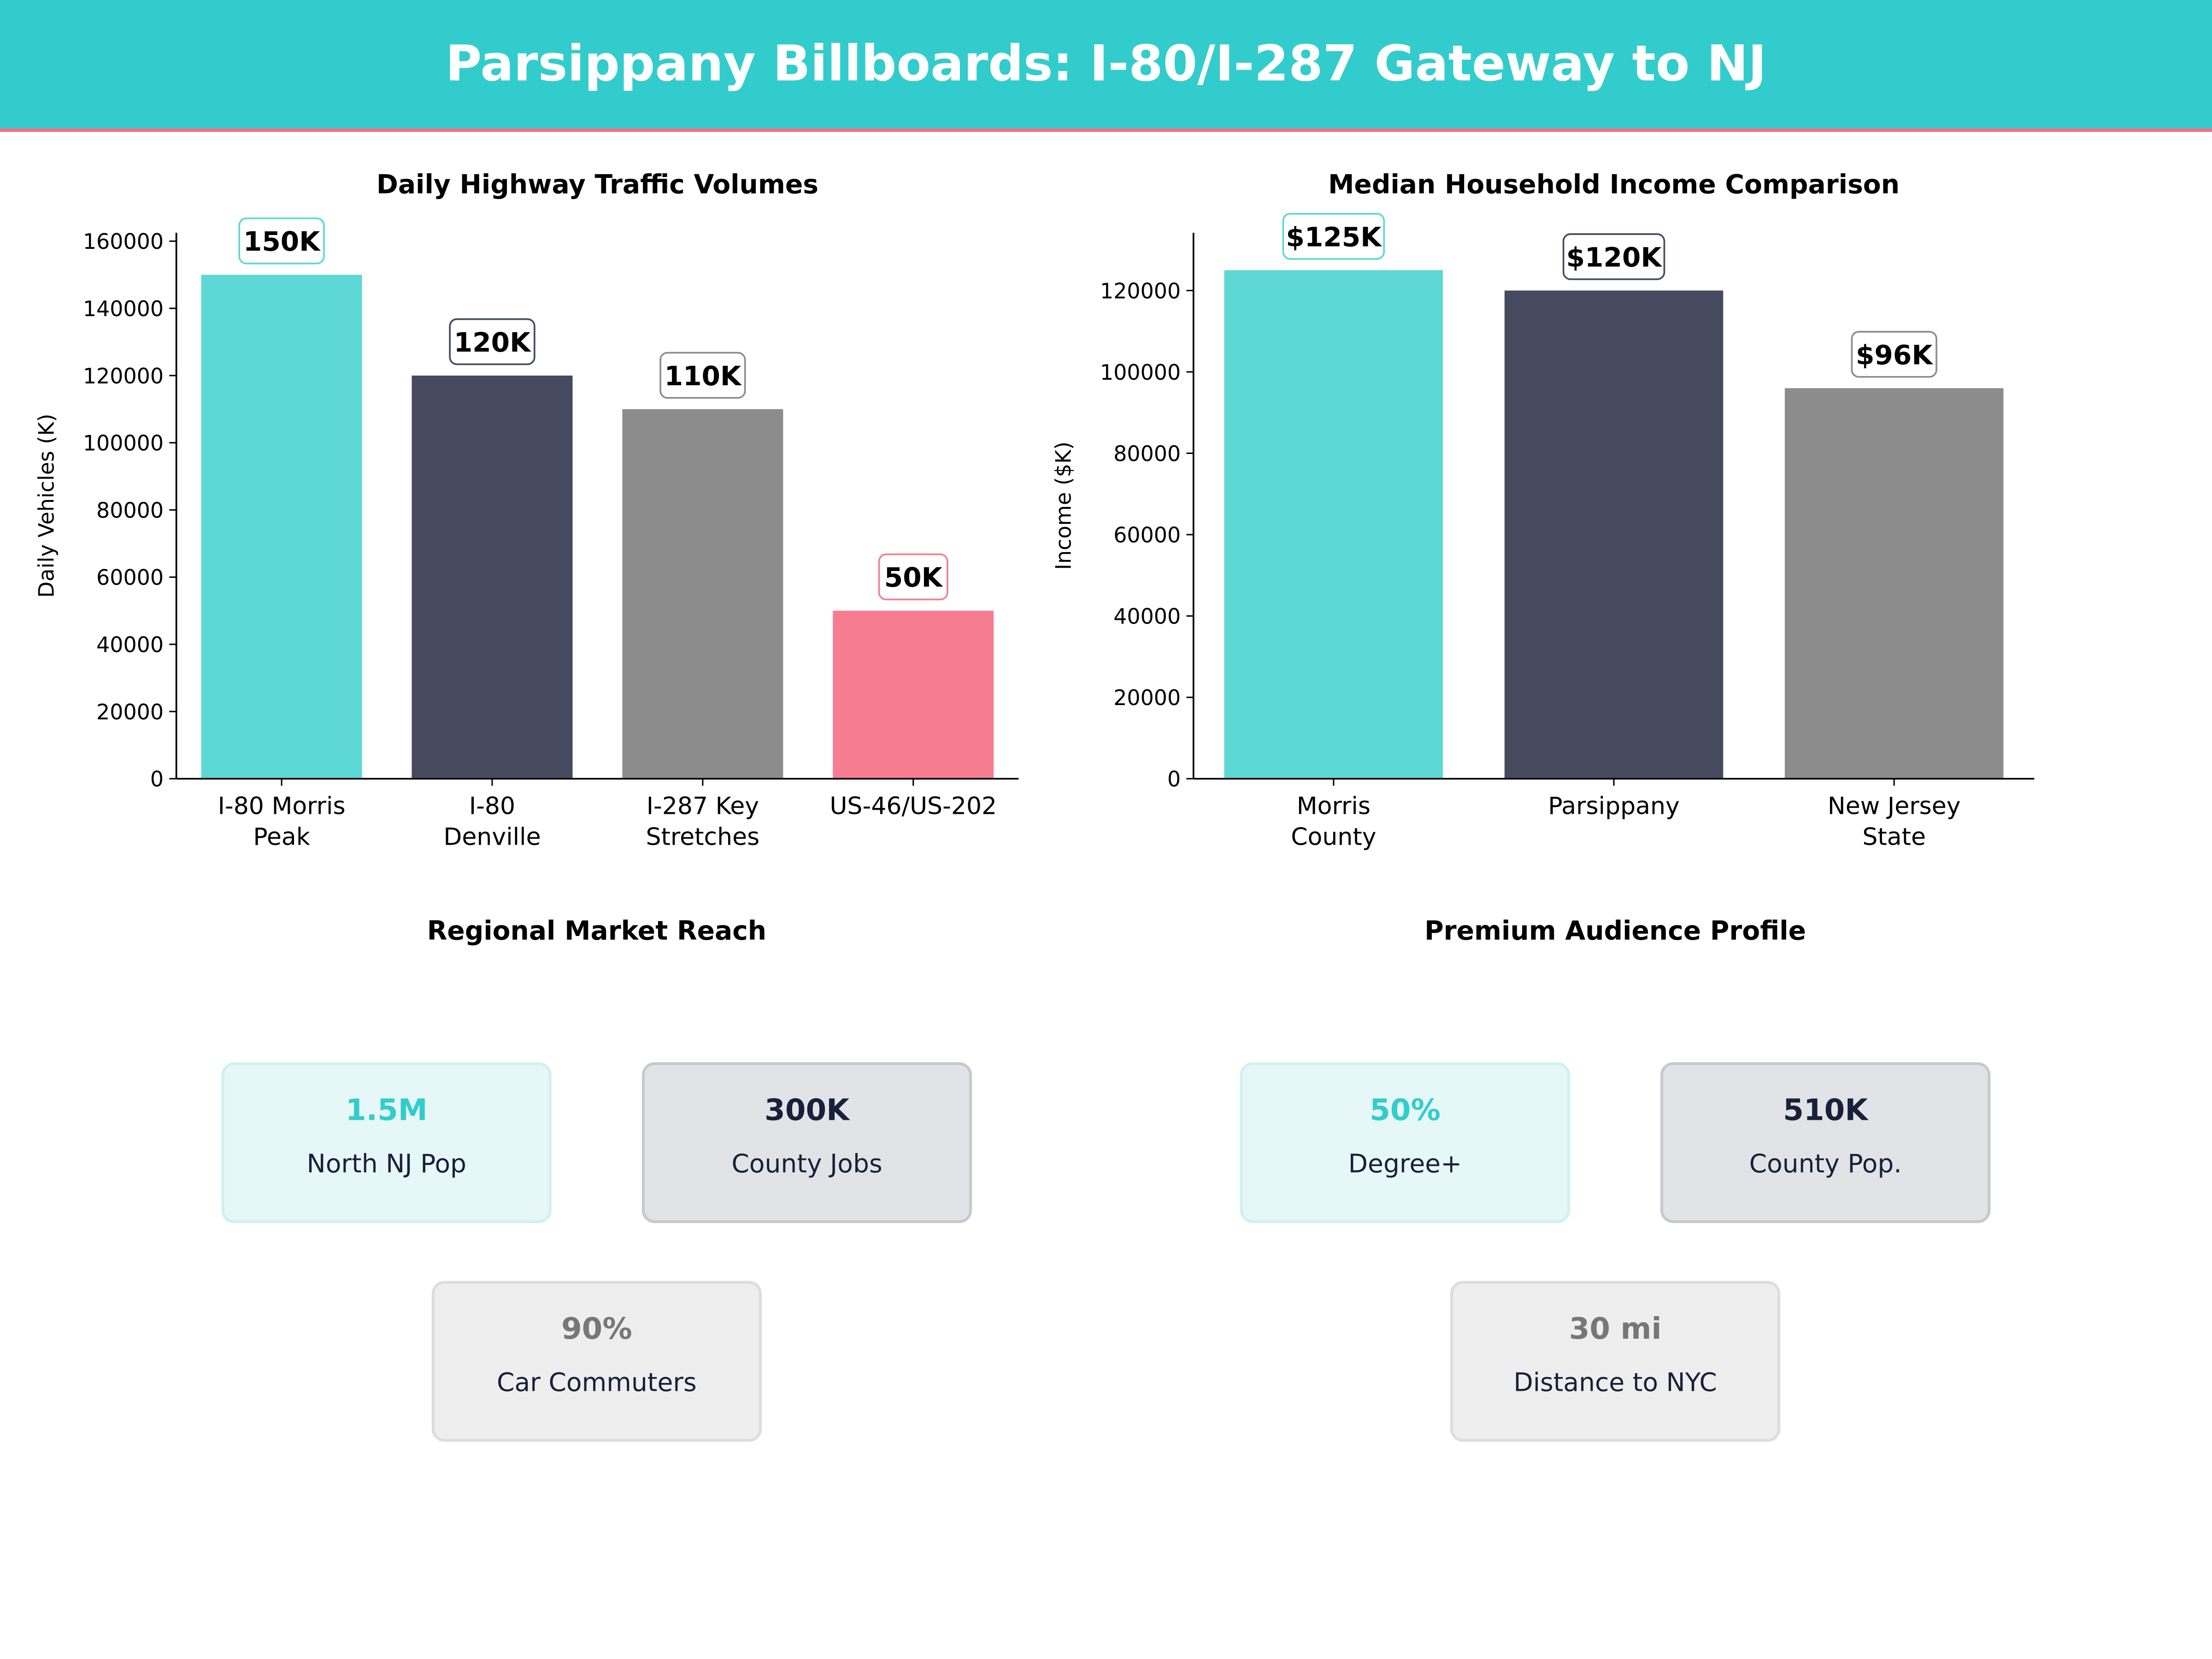  Describe the element at coordinates (1063, 505) in the screenshot. I see `y-axis-label: Income ($K)` at that location.